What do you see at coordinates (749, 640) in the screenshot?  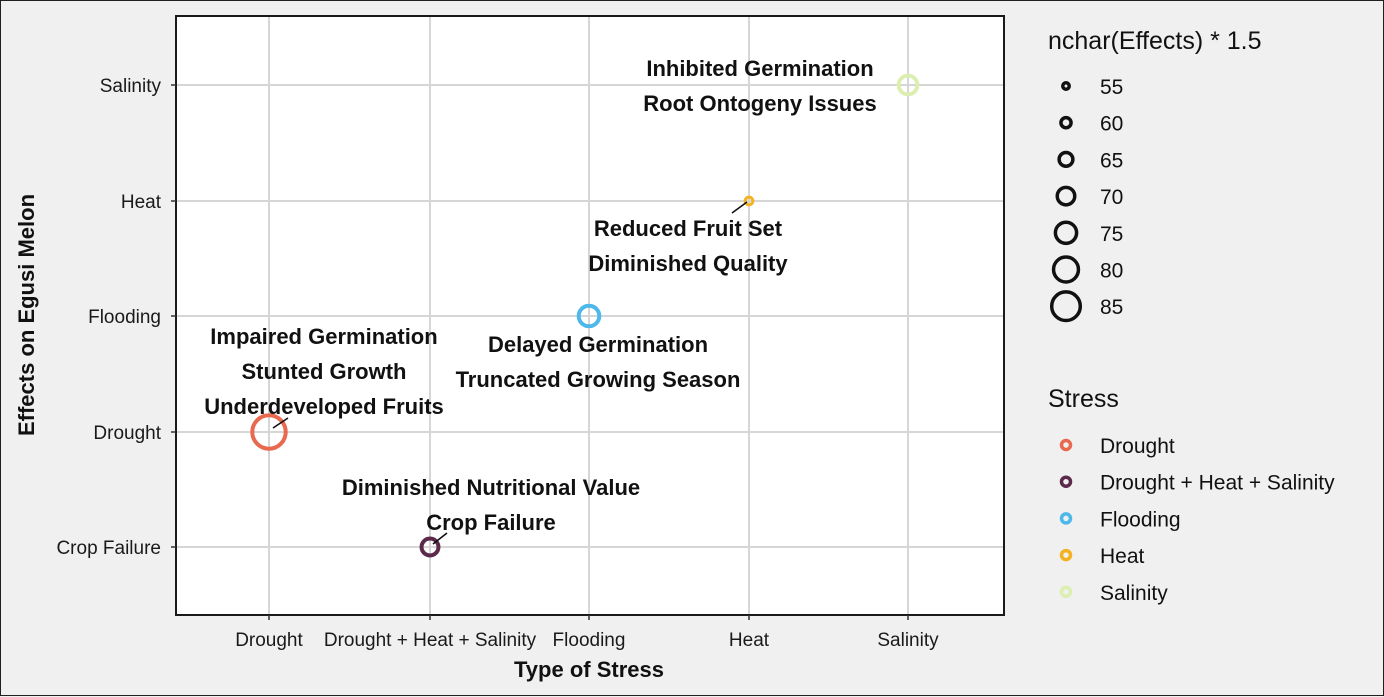 I see `x-tick-label: Heat` at bounding box center [749, 640].